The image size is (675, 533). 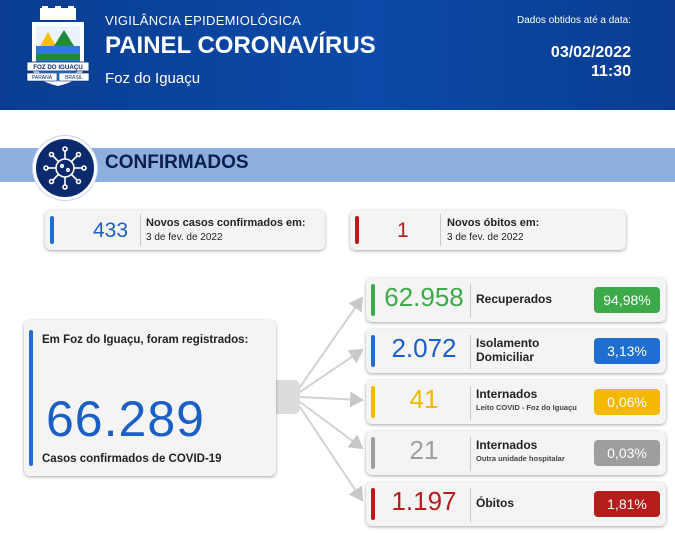 What do you see at coordinates (373, 402) in the screenshot?
I see `hospitalized-foz-accent` at bounding box center [373, 402].